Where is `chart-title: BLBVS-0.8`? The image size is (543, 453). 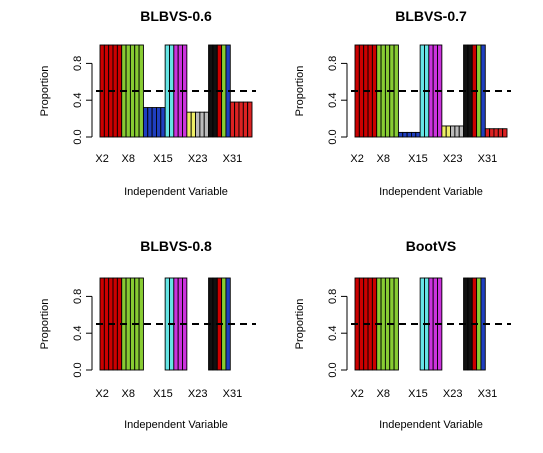
chart-title: BLBVS-0.8 is located at coordinates (176, 246).